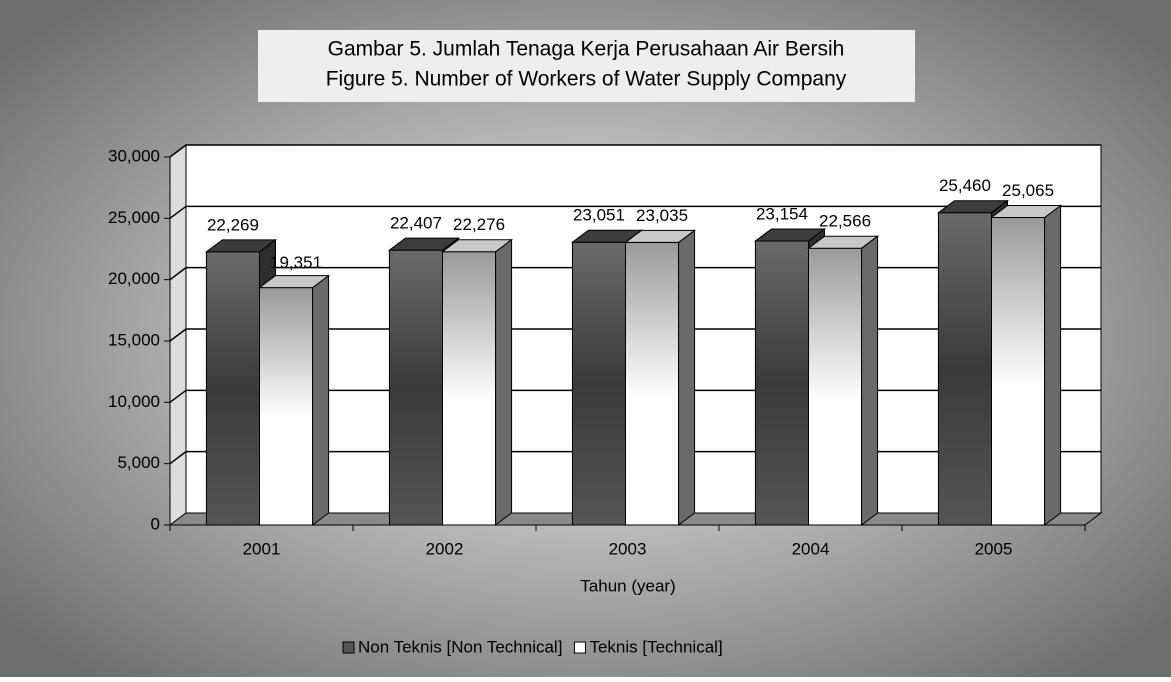 The image size is (1171, 682). What do you see at coordinates (845, 221) in the screenshot?
I see `value-label: 22,566` at bounding box center [845, 221].